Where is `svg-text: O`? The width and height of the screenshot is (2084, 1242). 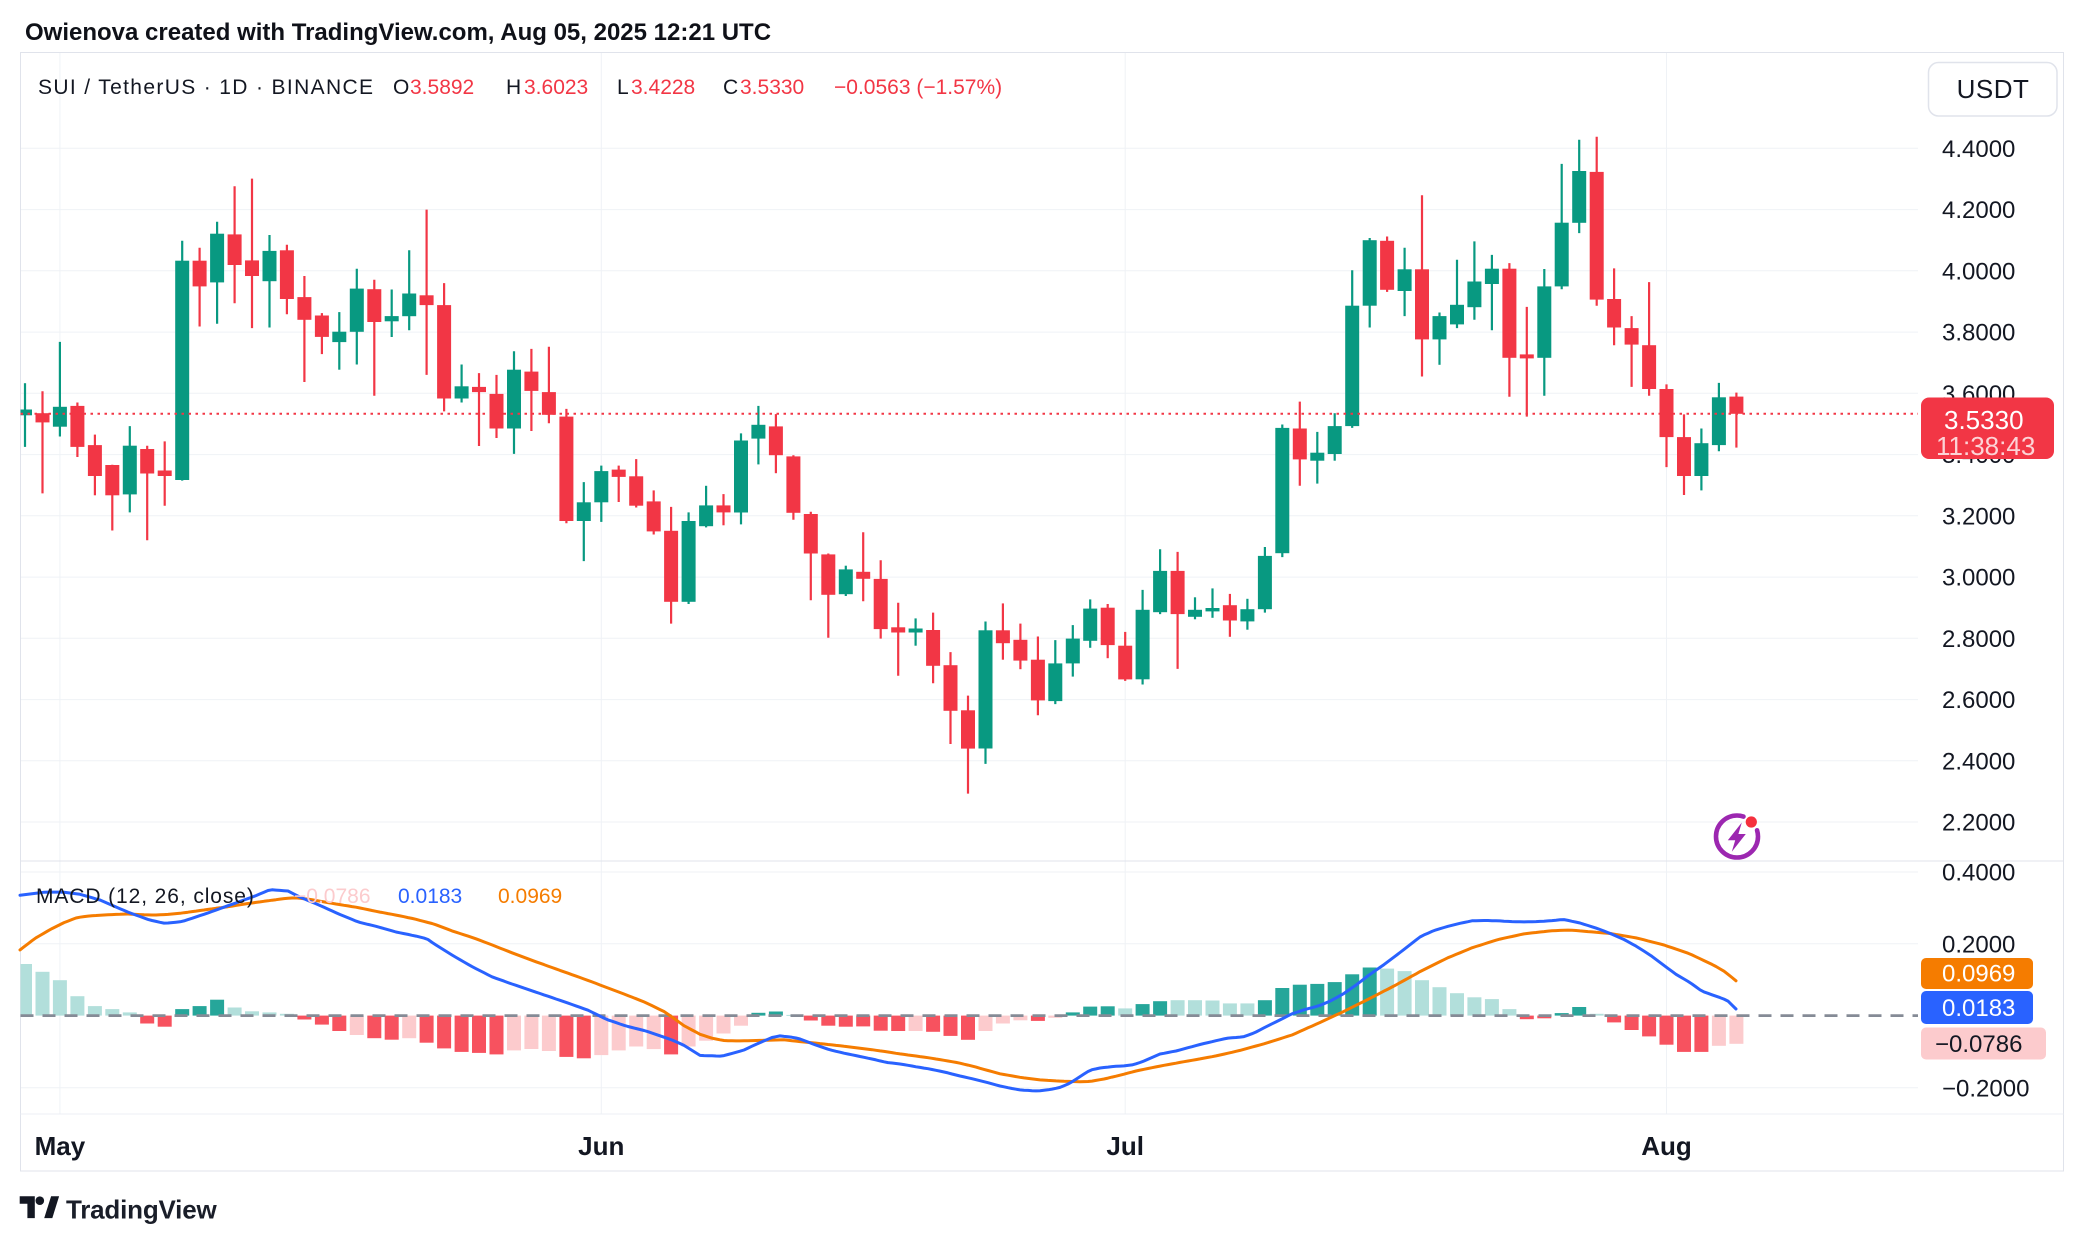
svg-text: O is located at coordinates (401, 87).